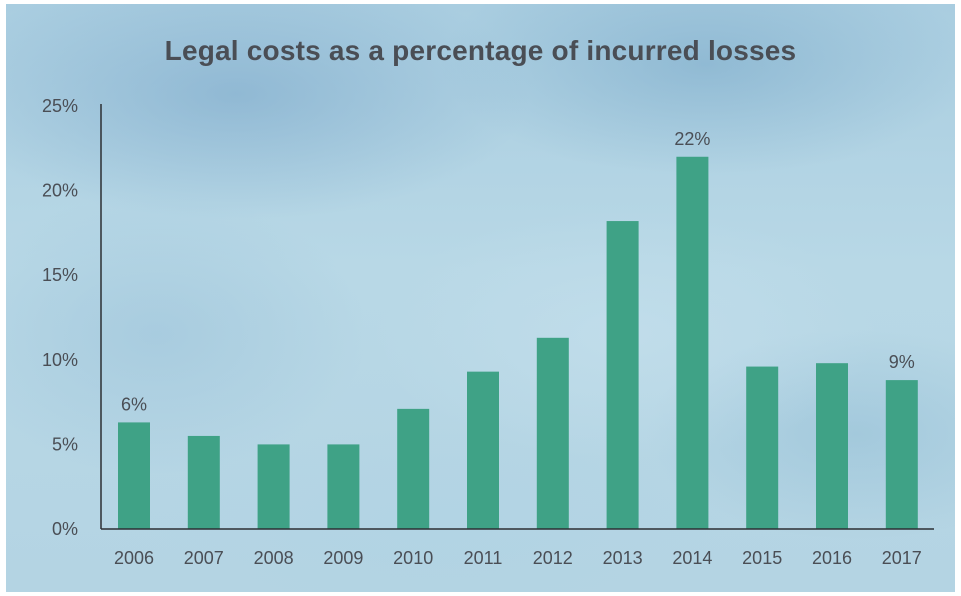  What do you see at coordinates (273, 486) in the screenshot?
I see `bar-2008` at bounding box center [273, 486].